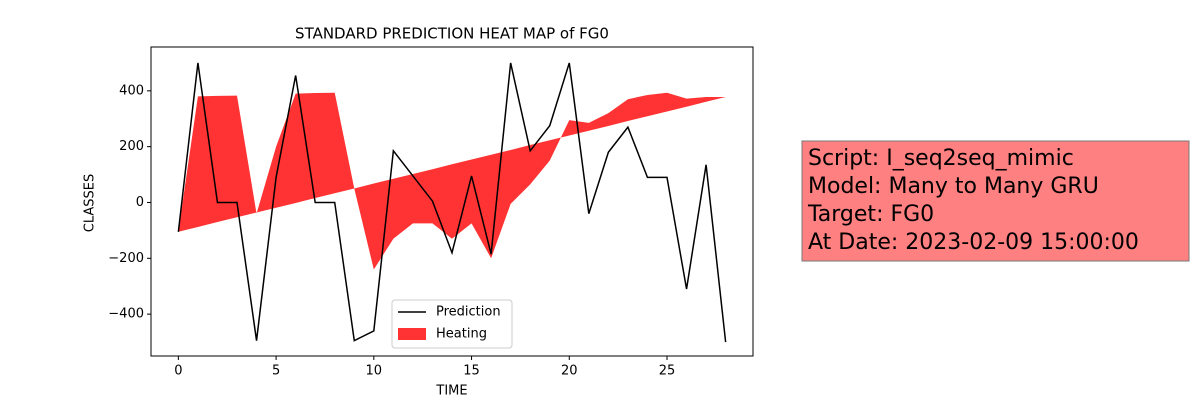 Image resolution: width=1202 pixels, height=400 pixels. I want to click on y-tick-label: 0, so click(140, 202).